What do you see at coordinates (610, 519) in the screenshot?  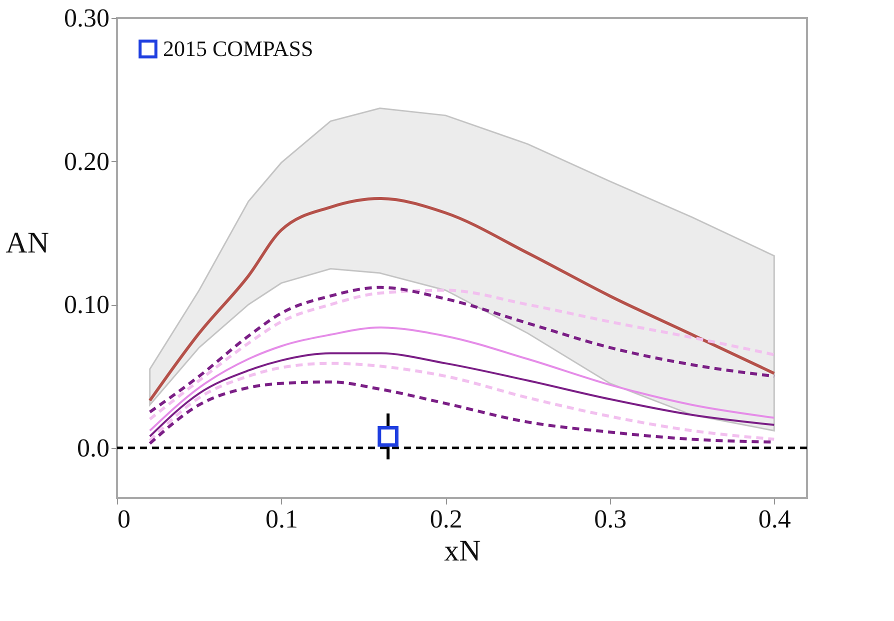 I see `x-tick-label: 0.3` at bounding box center [610, 519].